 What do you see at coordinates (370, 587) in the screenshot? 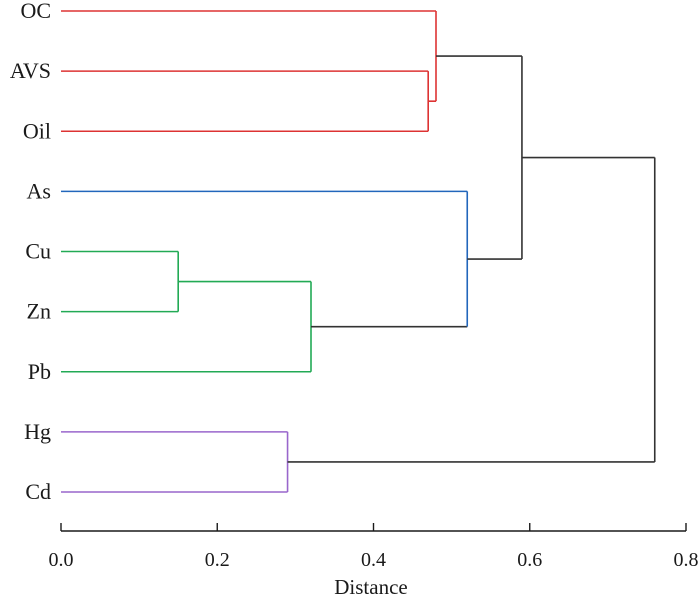
I see `x-axis-title: Distance` at bounding box center [370, 587].